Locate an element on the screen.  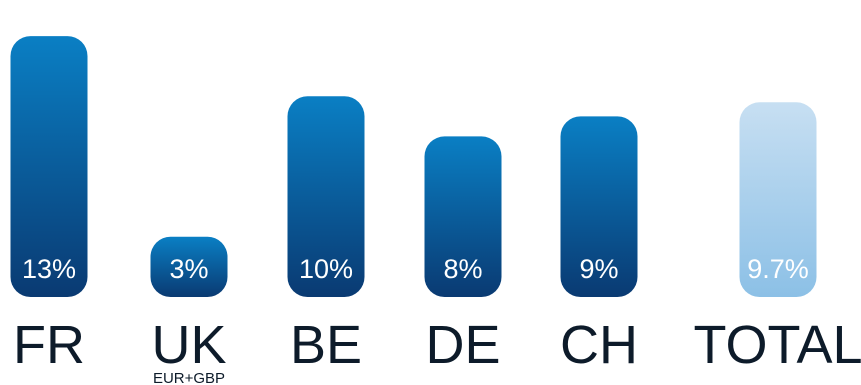
bar-fr is located at coordinates (49, 166).